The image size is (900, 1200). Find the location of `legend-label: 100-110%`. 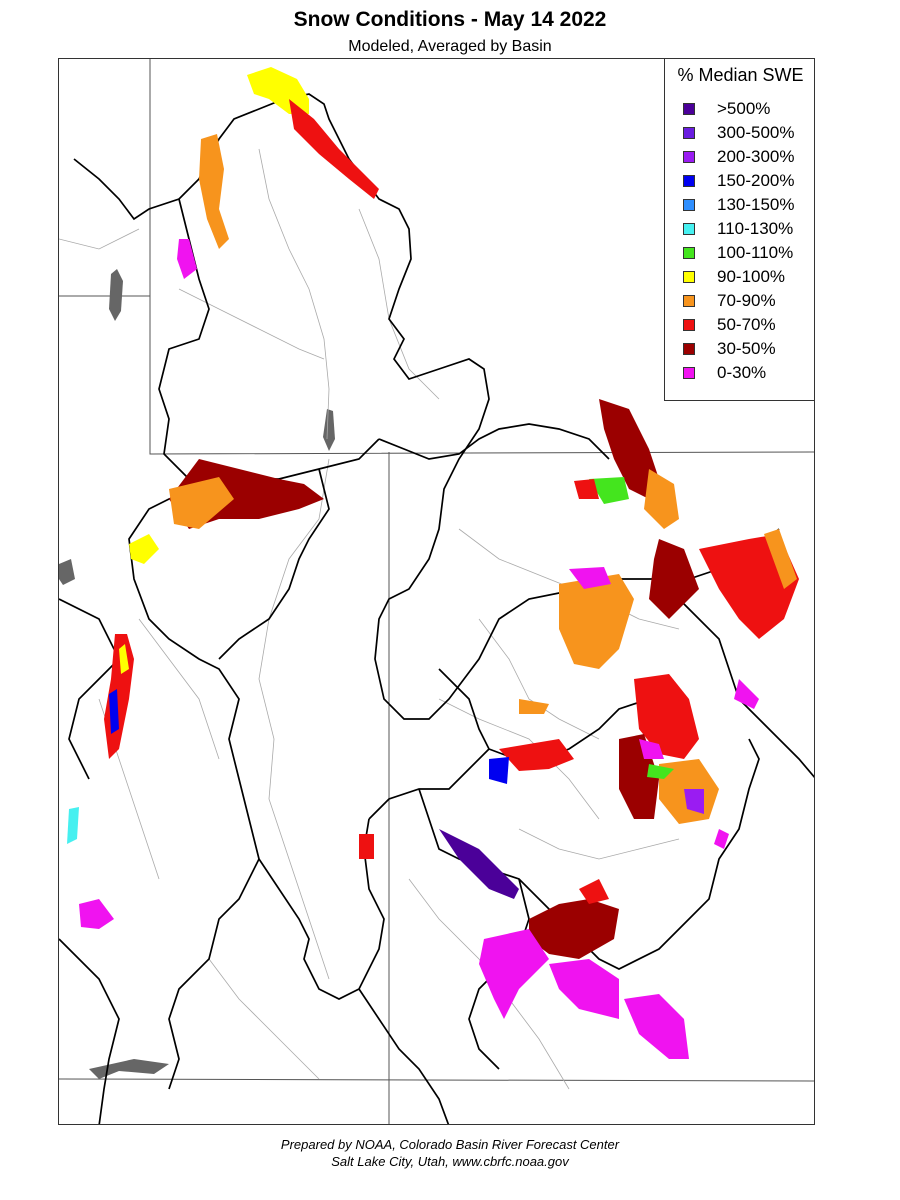

legend-label: 100-110% is located at coordinates (755, 252).